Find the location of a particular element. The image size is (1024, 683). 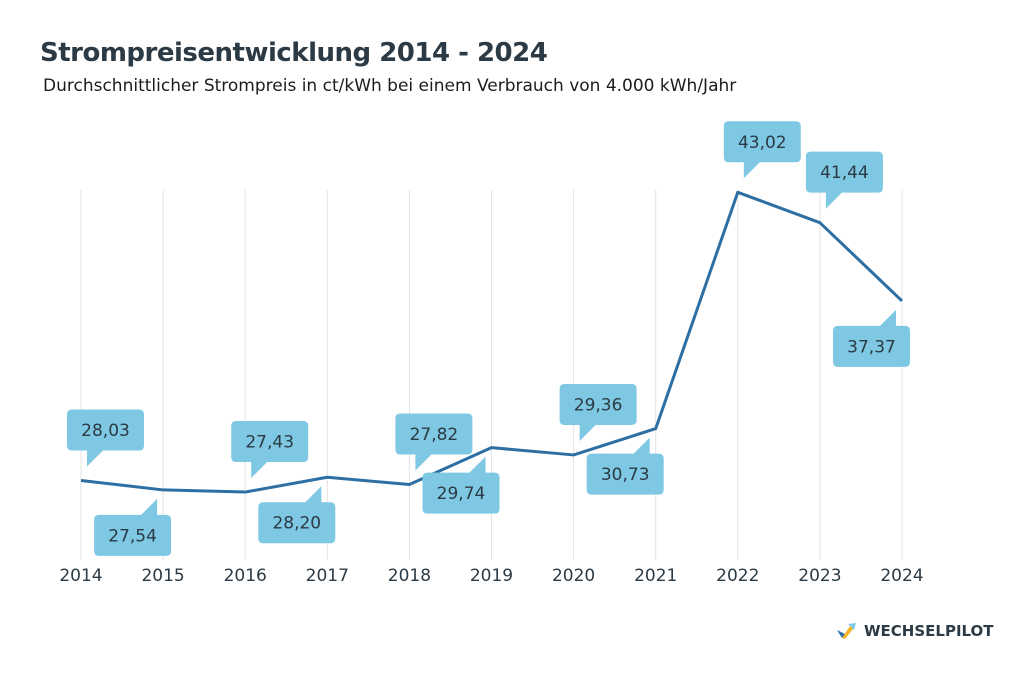

x-tick-label: 2020 is located at coordinates (573, 576).